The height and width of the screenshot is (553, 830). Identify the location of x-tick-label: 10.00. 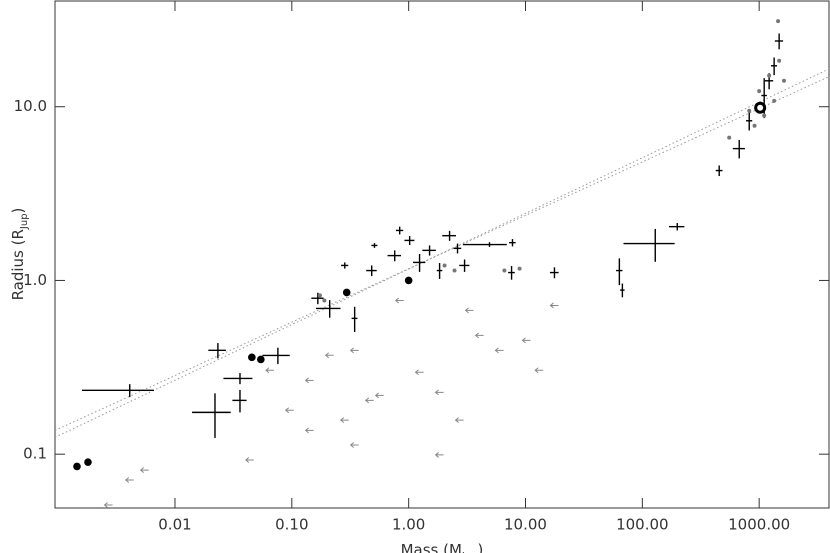
(525, 525).